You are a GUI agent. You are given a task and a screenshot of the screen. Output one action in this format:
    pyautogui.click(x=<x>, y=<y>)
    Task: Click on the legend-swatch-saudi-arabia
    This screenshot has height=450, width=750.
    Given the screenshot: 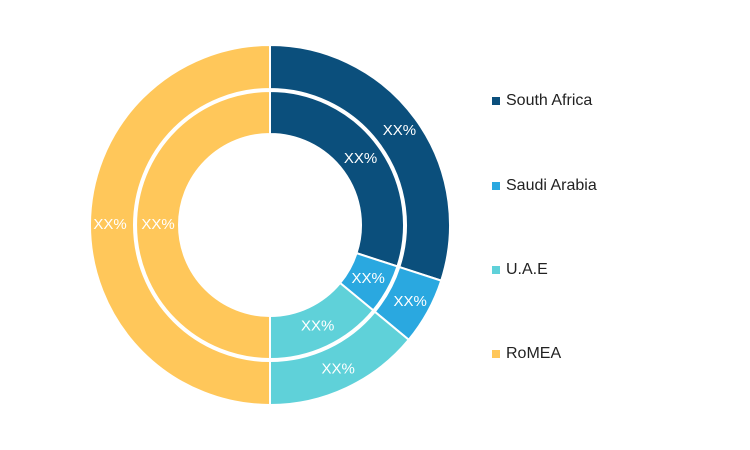 What is the action you would take?
    pyautogui.click(x=496, y=186)
    